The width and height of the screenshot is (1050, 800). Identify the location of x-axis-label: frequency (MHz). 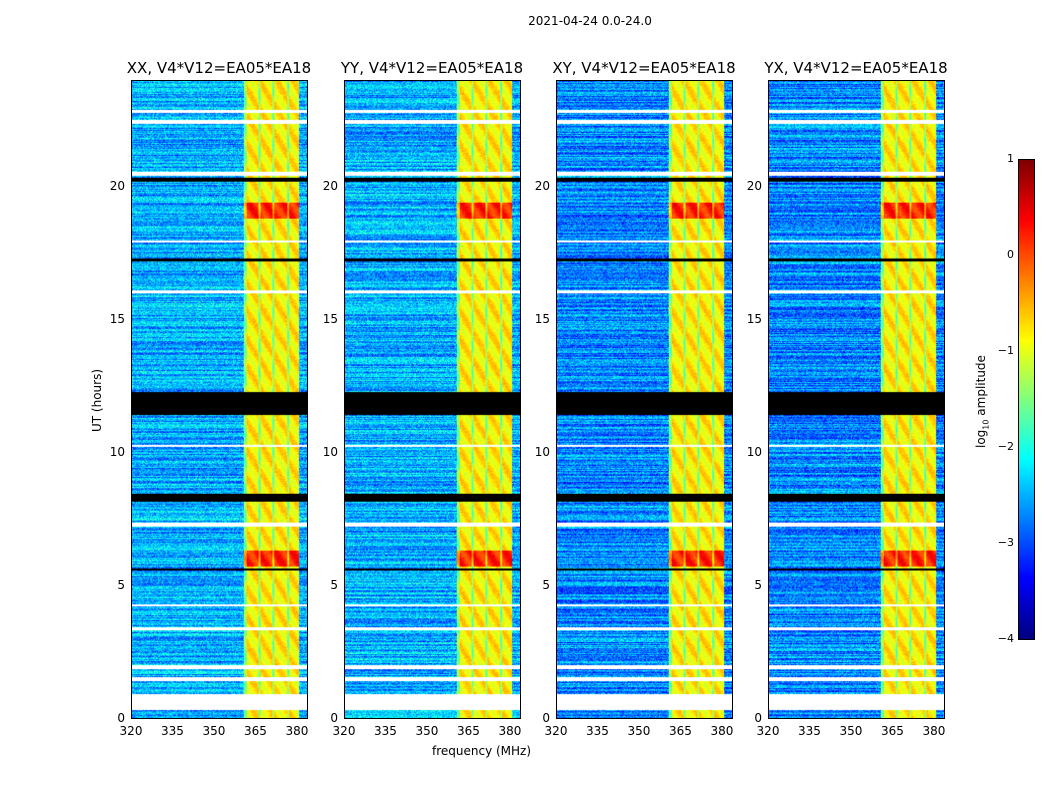
(482, 751).